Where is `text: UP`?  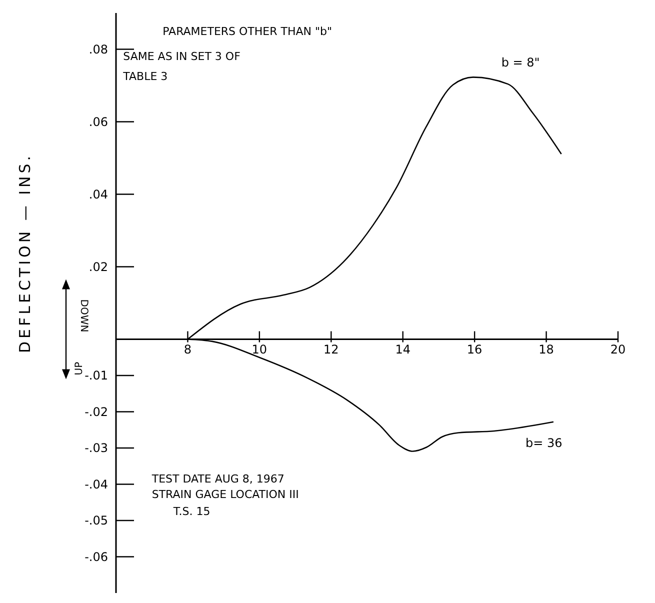 text: UP is located at coordinates (79, 369).